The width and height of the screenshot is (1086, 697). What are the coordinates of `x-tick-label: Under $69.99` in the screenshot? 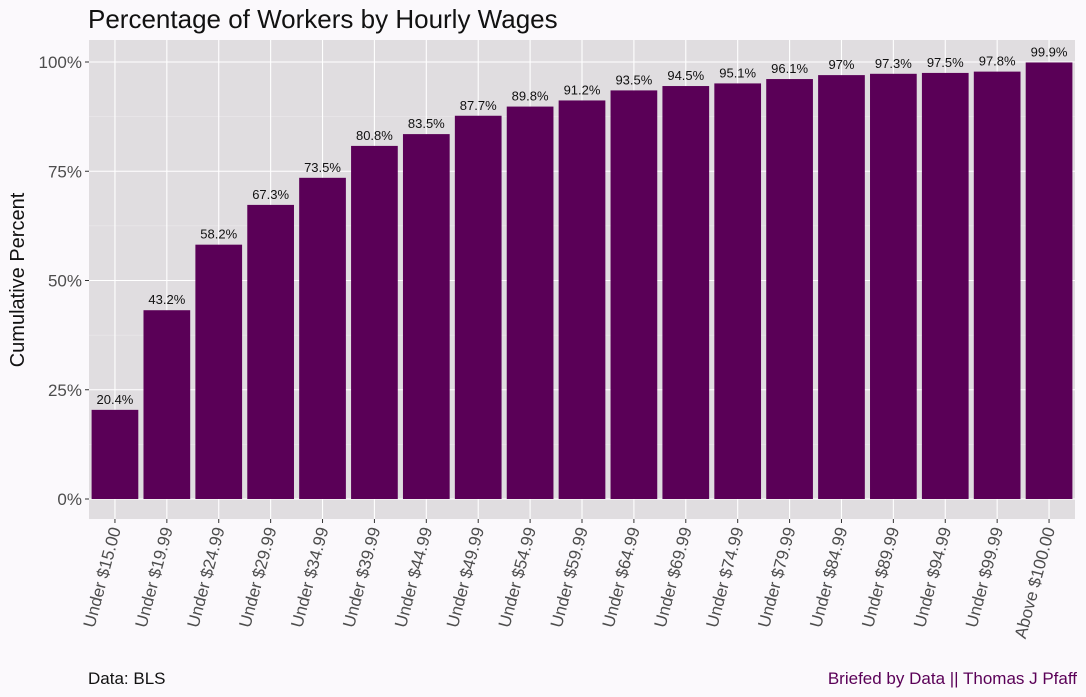 It's located at (673, 577).